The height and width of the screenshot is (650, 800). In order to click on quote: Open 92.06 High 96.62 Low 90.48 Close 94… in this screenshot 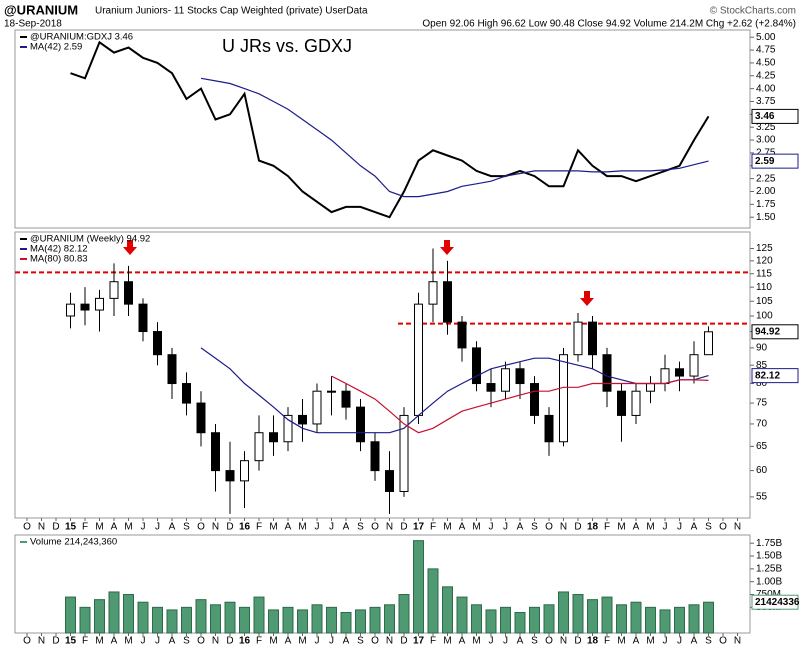, I will do `click(609, 24)`.